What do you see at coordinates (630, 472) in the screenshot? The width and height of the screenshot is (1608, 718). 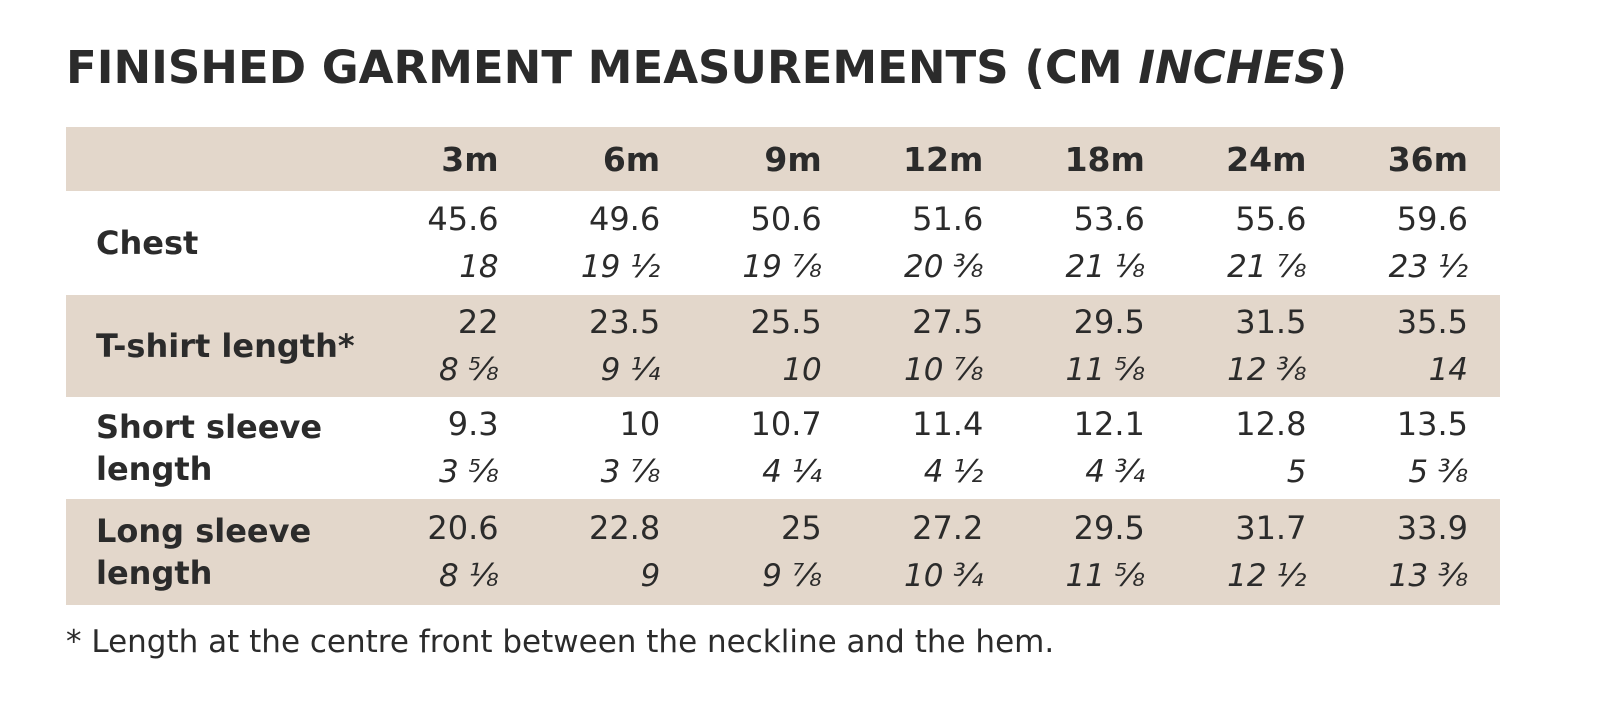 I see `inch-value: 3 ⅞` at bounding box center [630, 472].